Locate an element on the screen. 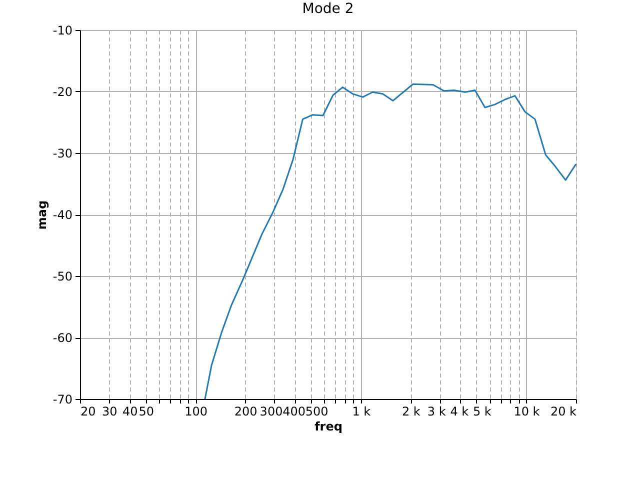 The image size is (640, 480). x-tick-label: 4 k is located at coordinates (459, 411).